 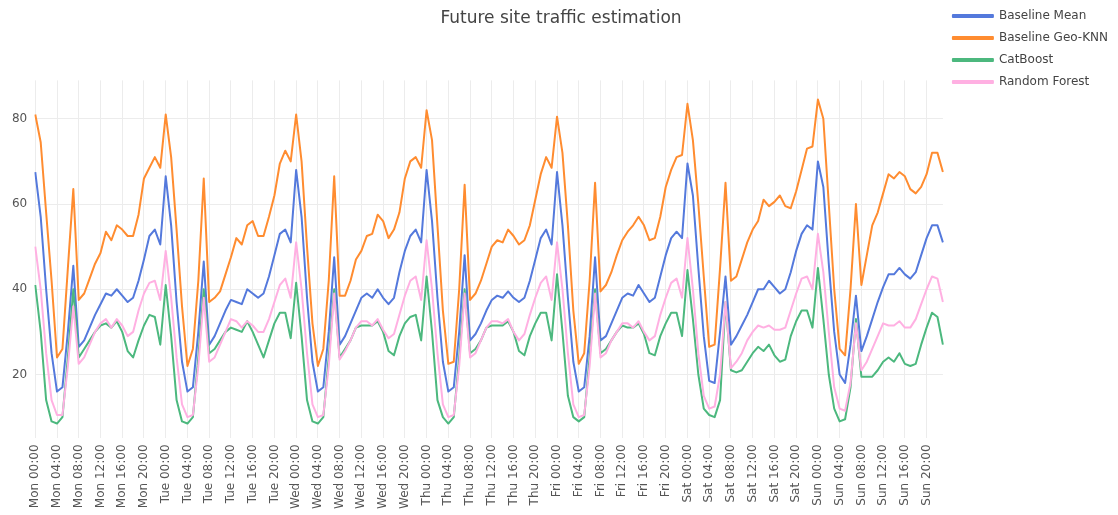 What do you see at coordinates (360, 476) in the screenshot?
I see `x-tick-label: Wed 12:00` at bounding box center [360, 476].